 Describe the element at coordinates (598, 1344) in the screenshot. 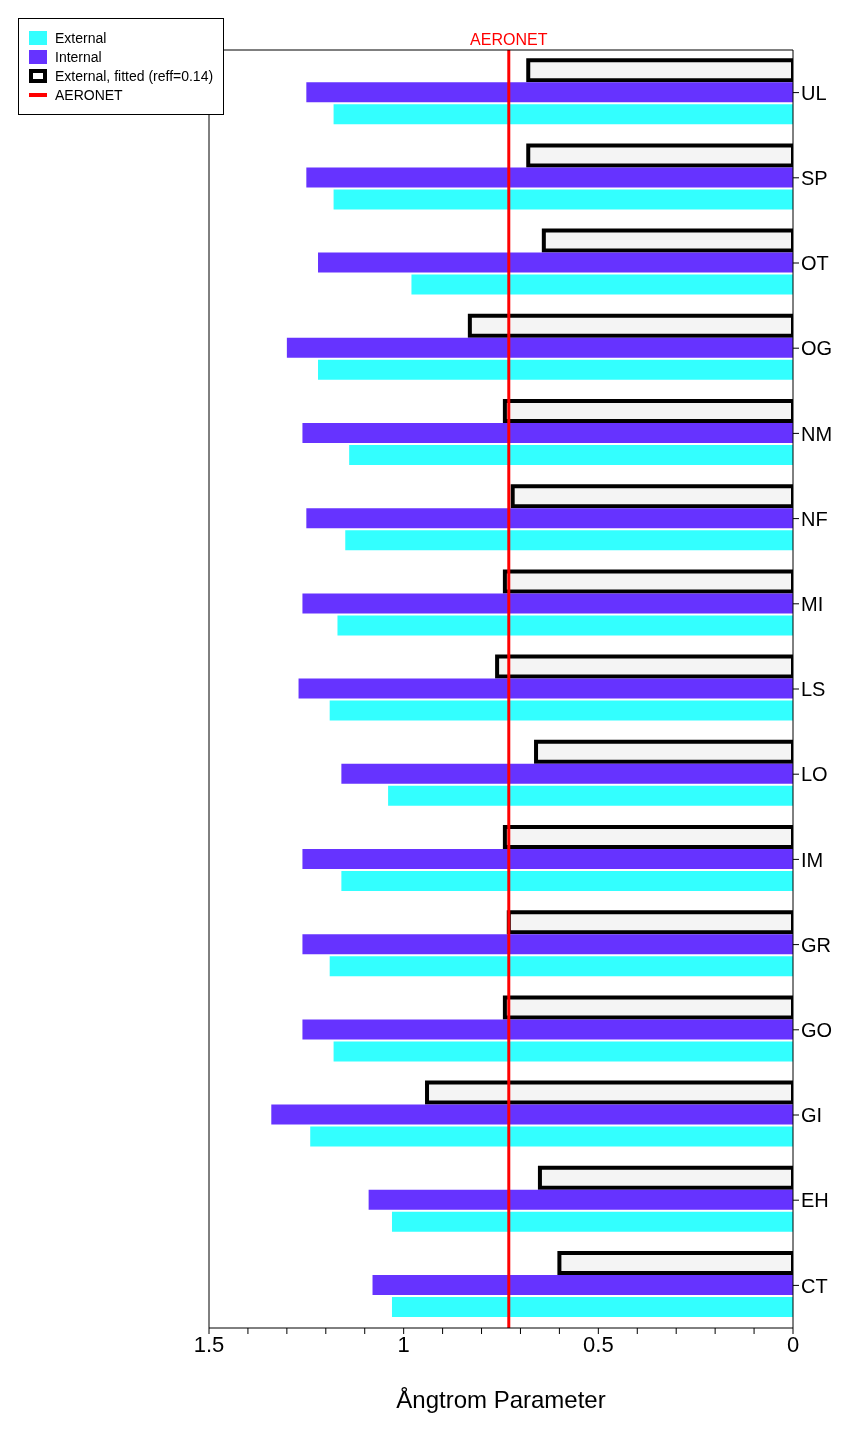

I see `x-tick-label: 0.5` at that location.